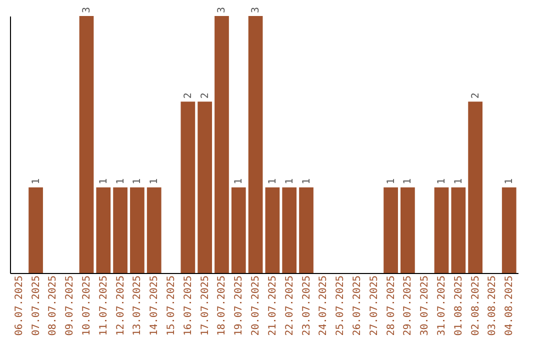 The image size is (540, 340). What do you see at coordinates (36, 306) in the screenshot?
I see `x-tick-label: 07.07.2025` at bounding box center [36, 306].